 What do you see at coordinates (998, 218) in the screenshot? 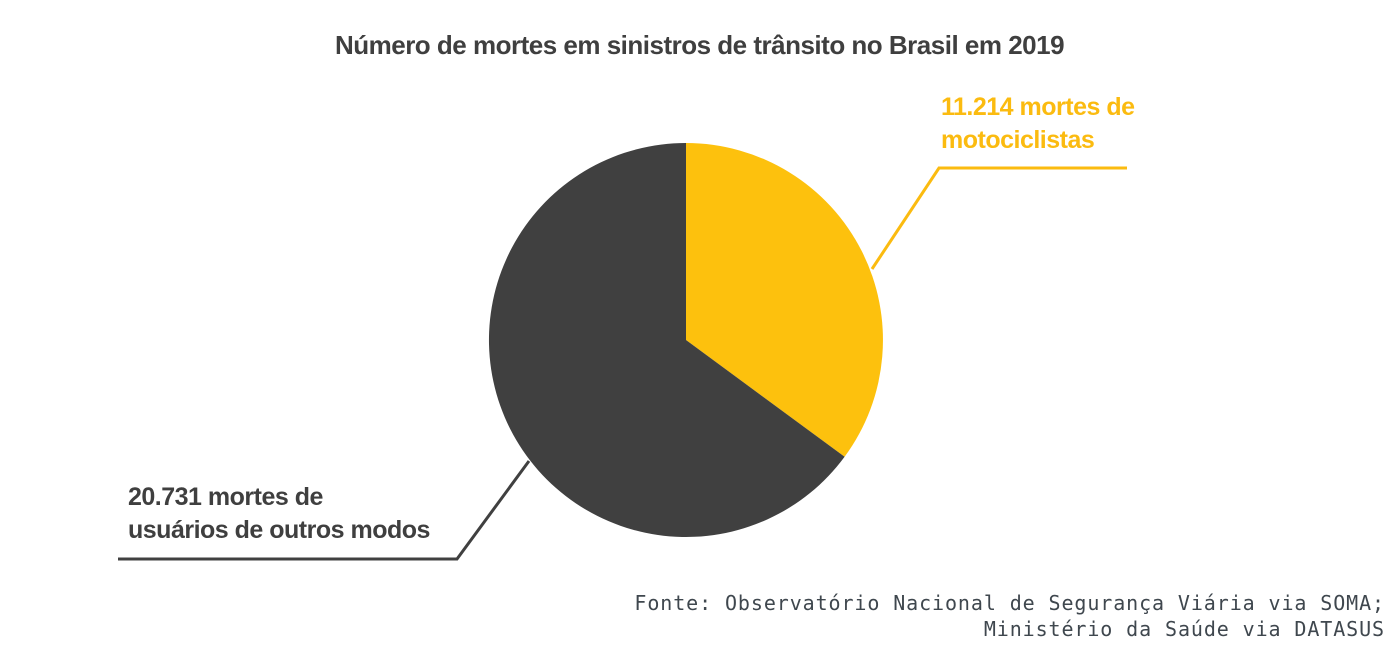
I see `callout-line-motociclistas` at bounding box center [998, 218].